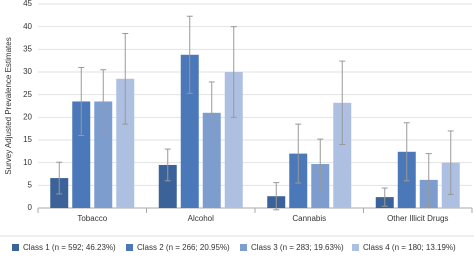 Image resolution: width=474 pixels, height=265 pixels. Describe the element at coordinates (8, 105) in the screenshot. I see `y-axis-label: Survey Adjusted Prevalence Estimates` at that location.